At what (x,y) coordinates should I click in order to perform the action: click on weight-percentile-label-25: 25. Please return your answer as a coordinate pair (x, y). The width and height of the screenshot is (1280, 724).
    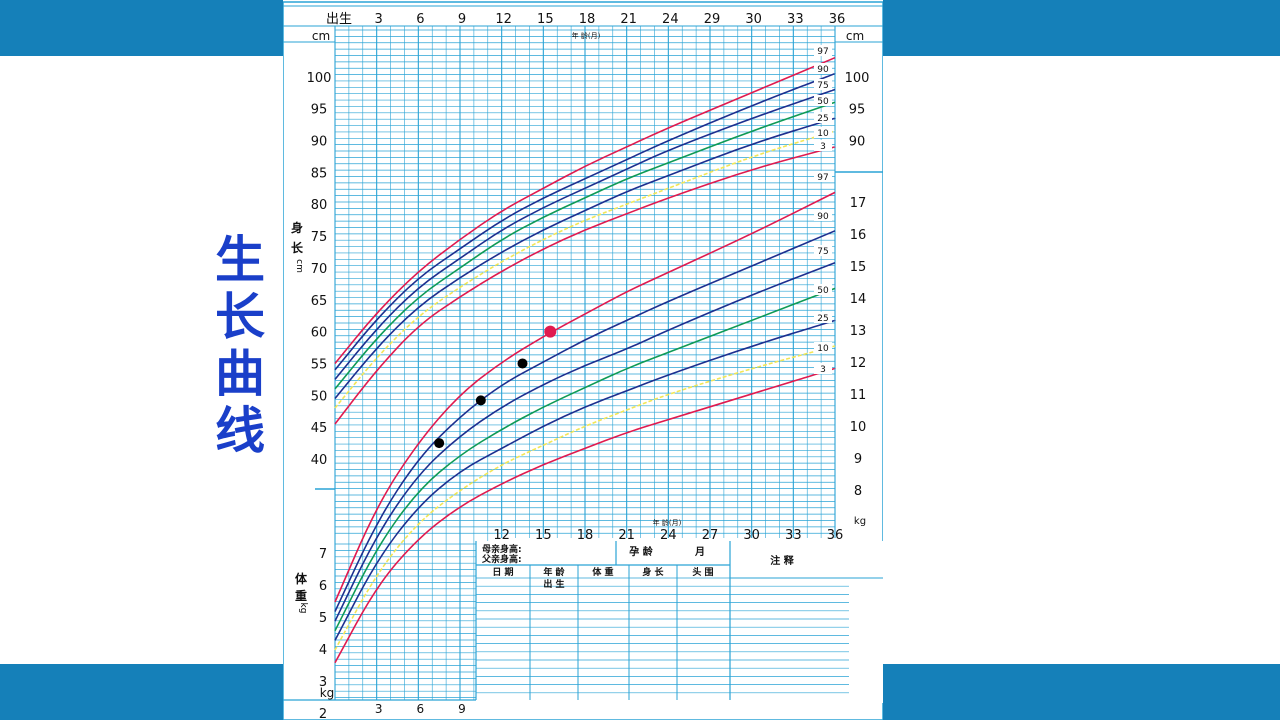
    Looking at the image, I should click on (822, 319).